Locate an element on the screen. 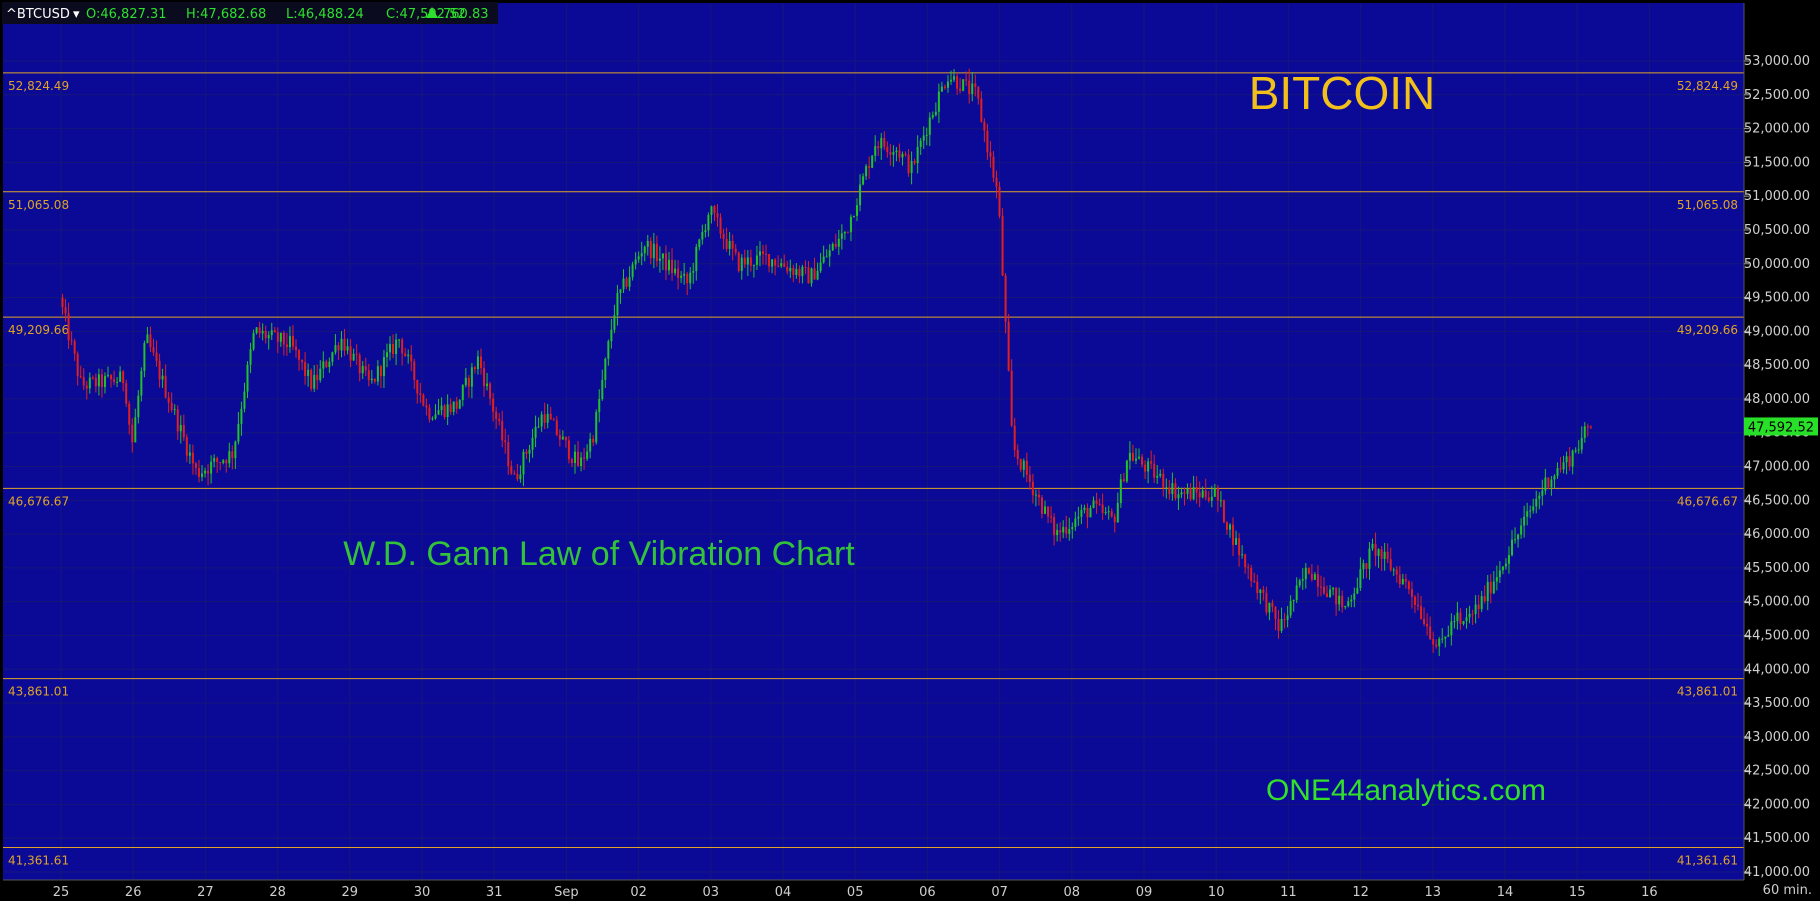 Image resolution: width=1820 pixels, height=901 pixels. chart-title: BITCOIN is located at coordinates (1342, 93).